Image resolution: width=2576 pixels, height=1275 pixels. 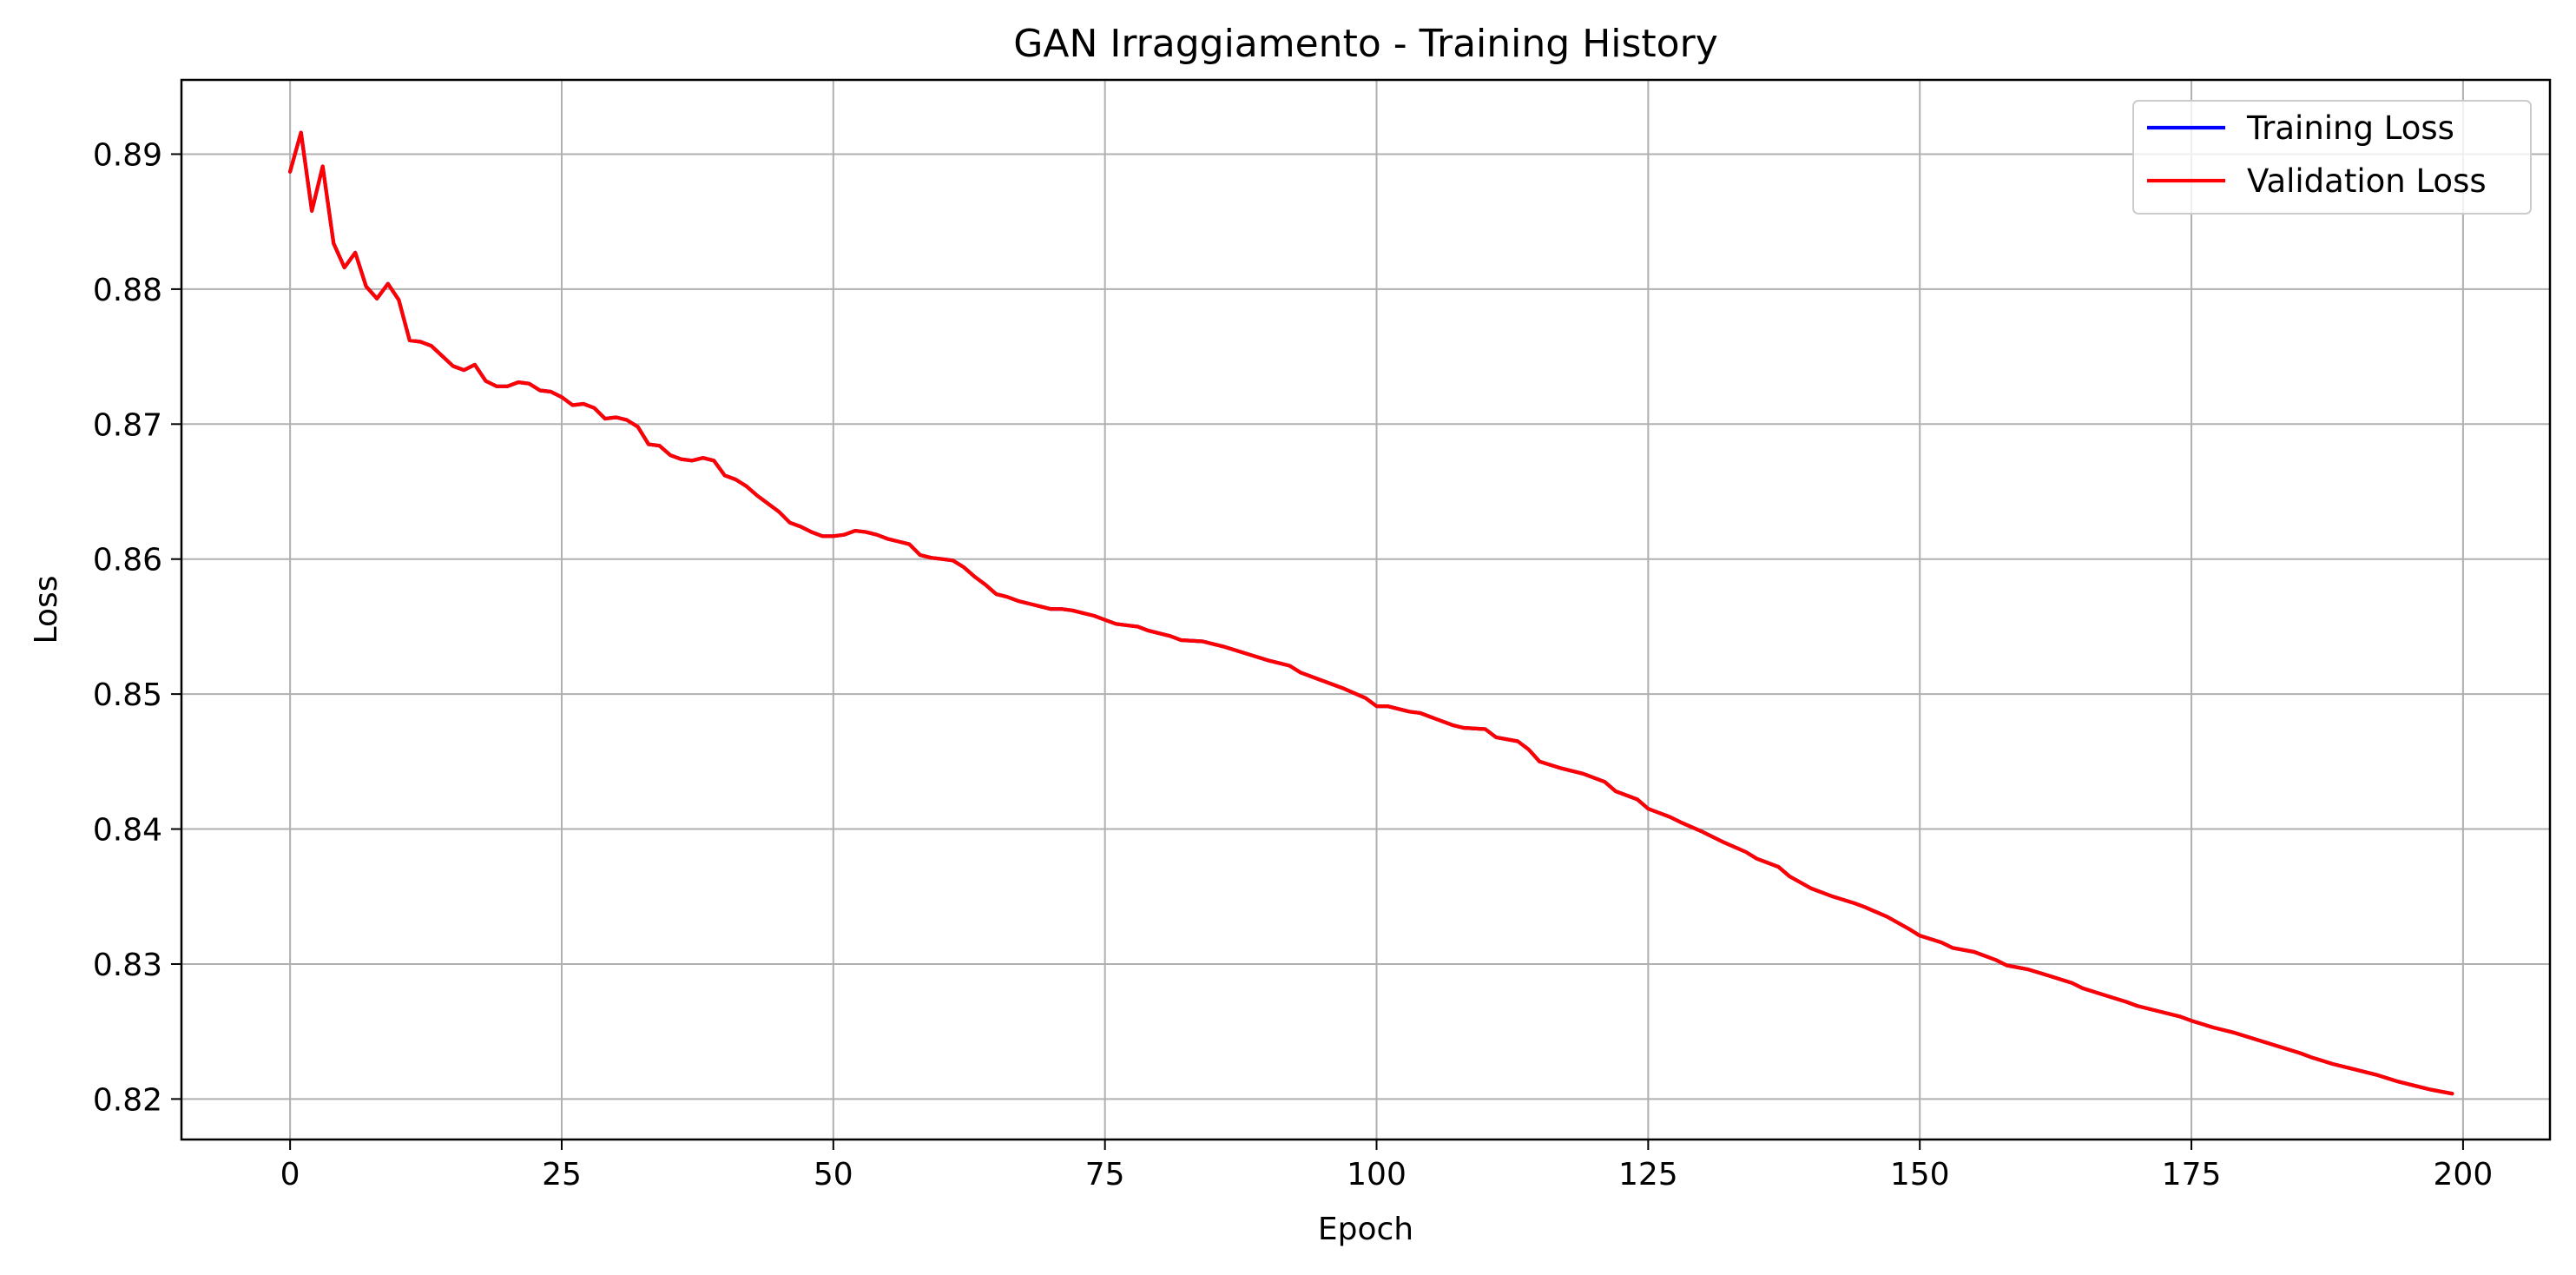 What do you see at coordinates (127, 291) in the screenshot?
I see `y-tick-label: 0.88` at bounding box center [127, 291].